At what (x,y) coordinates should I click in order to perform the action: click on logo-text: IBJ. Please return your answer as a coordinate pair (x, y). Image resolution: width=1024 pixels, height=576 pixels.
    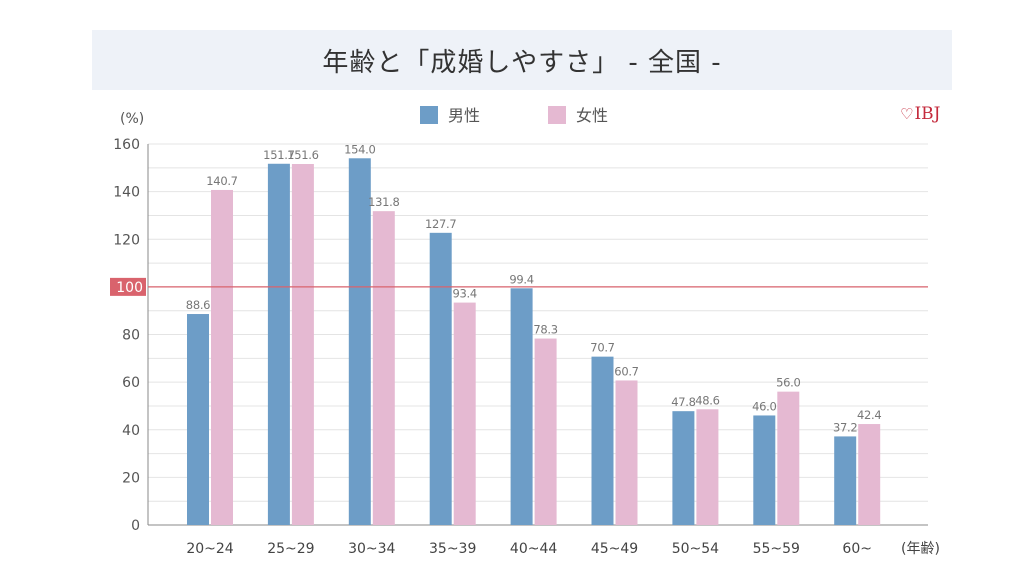
    Looking at the image, I should click on (927, 114).